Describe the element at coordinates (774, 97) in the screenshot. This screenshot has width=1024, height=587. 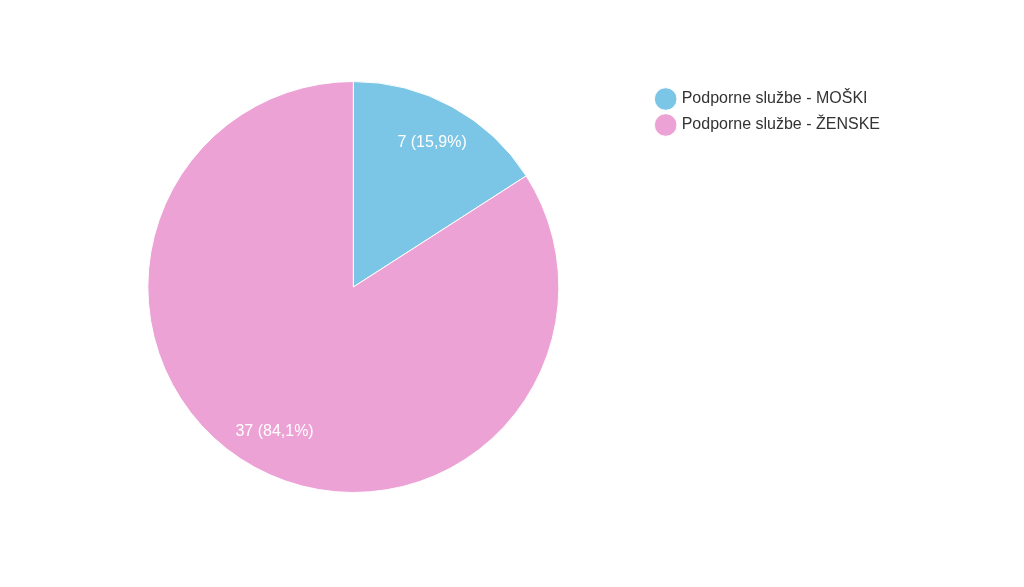
I see `legend-label: Podporne službe - MOŠKI` at that location.